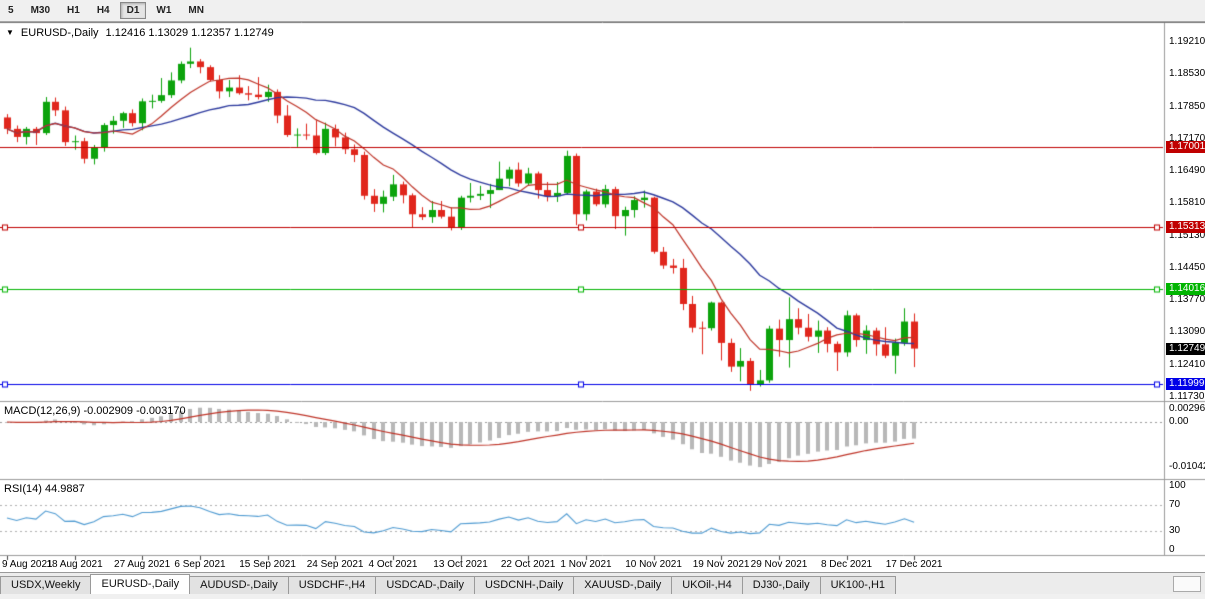 This screenshot has height=599, width=1205. I want to click on tab-eurusd-daily: EURUSD-,Daily, so click(140, 584).